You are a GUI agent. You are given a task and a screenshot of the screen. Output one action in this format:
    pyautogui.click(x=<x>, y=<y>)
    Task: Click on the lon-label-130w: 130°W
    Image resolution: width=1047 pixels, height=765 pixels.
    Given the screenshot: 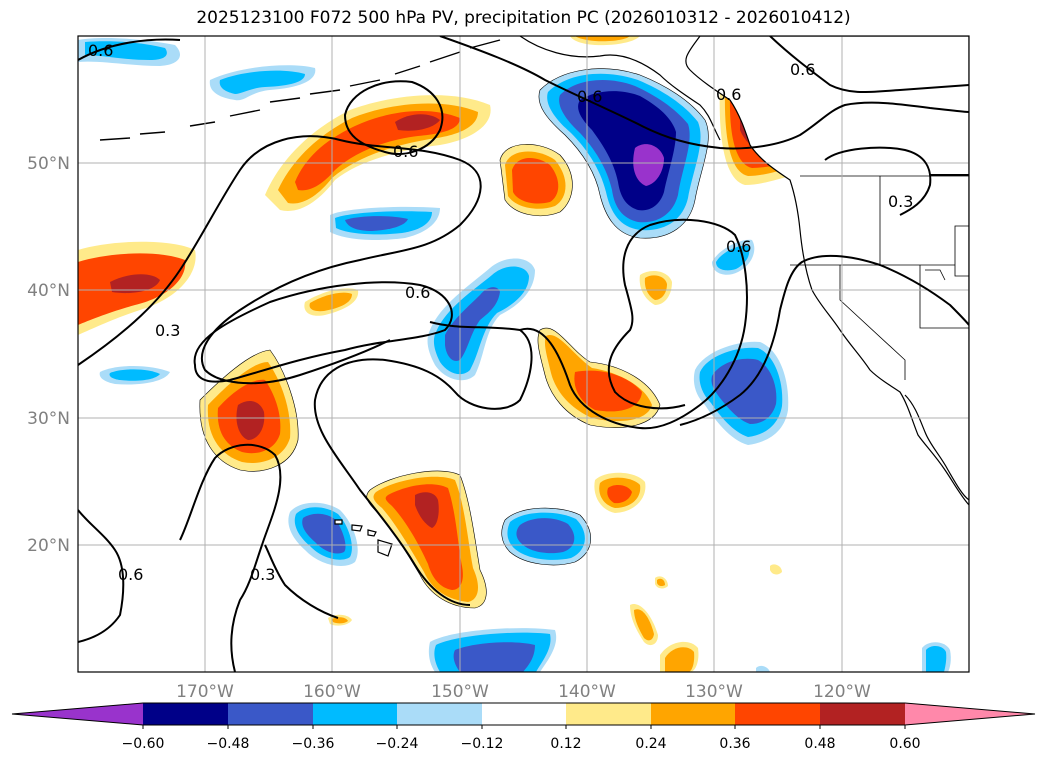 What is the action you would take?
    pyautogui.click(x=714, y=692)
    